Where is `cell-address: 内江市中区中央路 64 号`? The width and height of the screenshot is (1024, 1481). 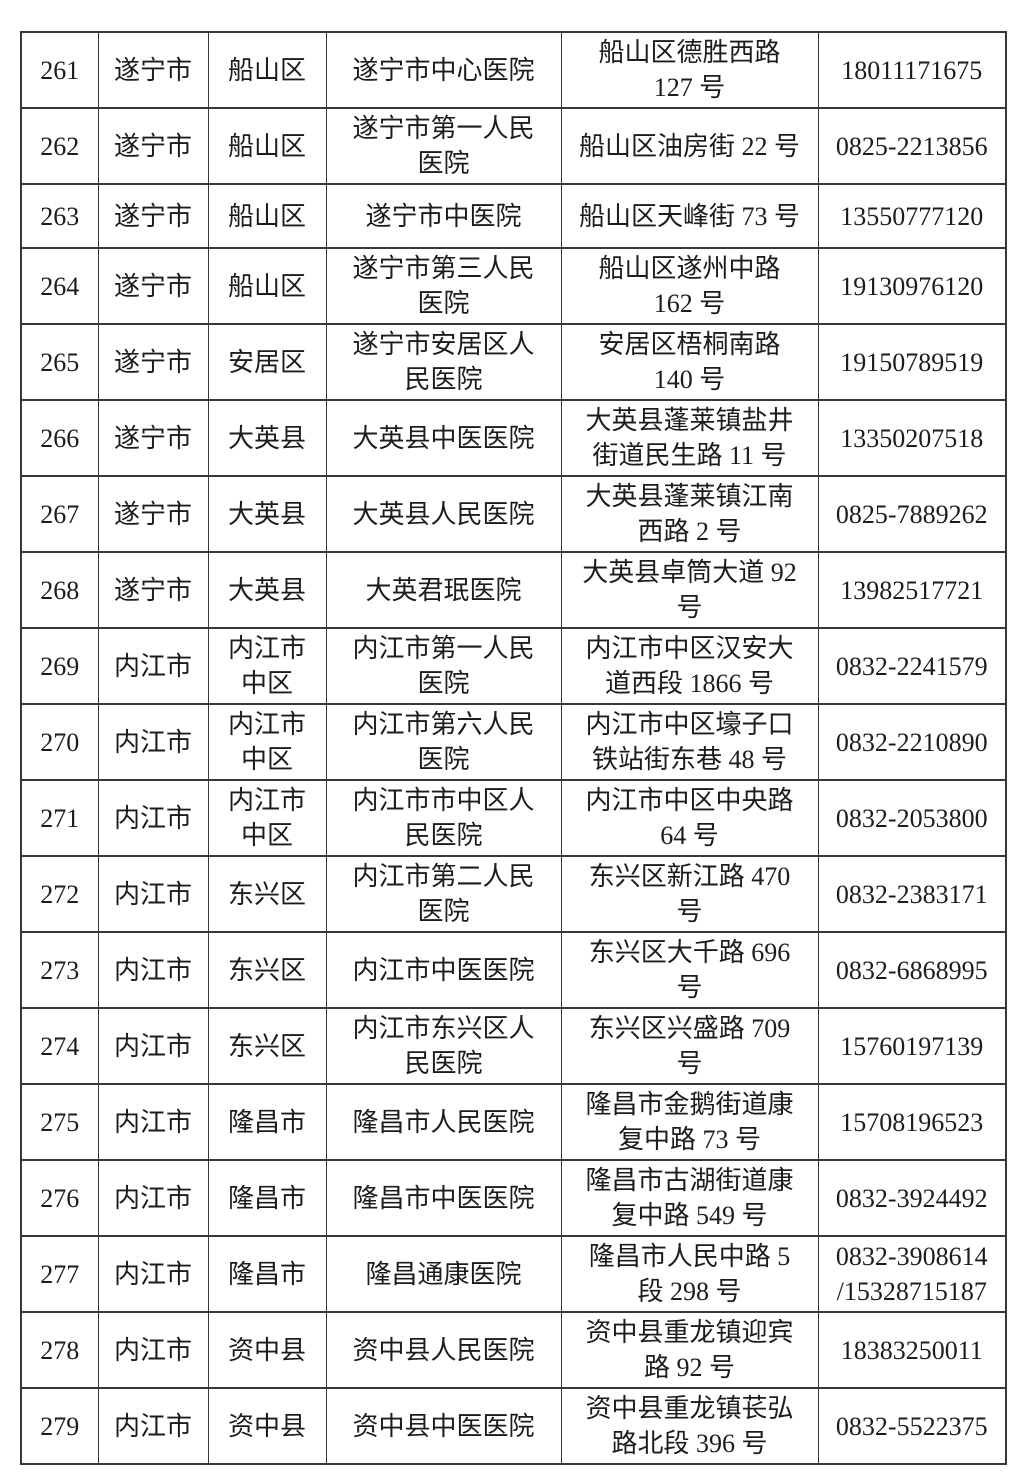
cell-address: 内江市中区中央路 64 号 is located at coordinates (689, 818).